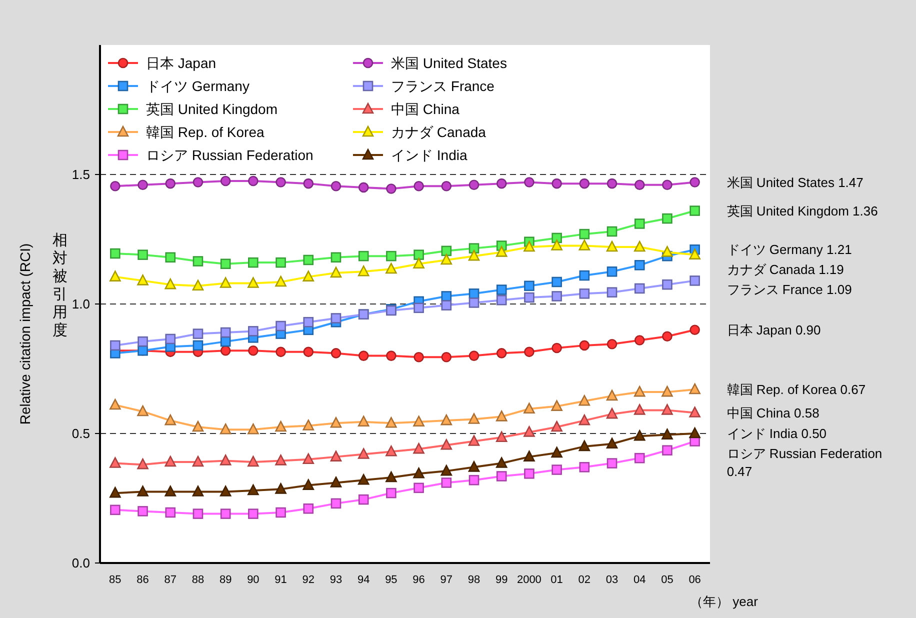  I want to click on legend-label: 韓国 Rep. of Korea, so click(205, 132).